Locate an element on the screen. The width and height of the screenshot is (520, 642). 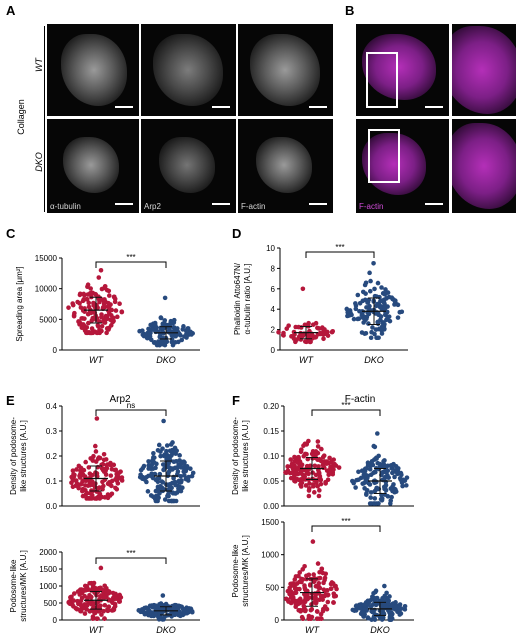
micrograph-b-dko-overview: F-actin is located at coordinates (402, 166).